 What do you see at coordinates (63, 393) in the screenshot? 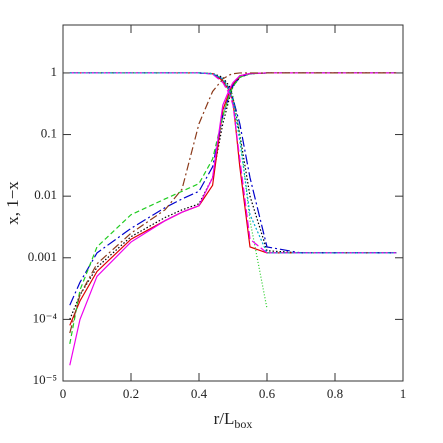
I see `x-tick-label: 0` at bounding box center [63, 393].